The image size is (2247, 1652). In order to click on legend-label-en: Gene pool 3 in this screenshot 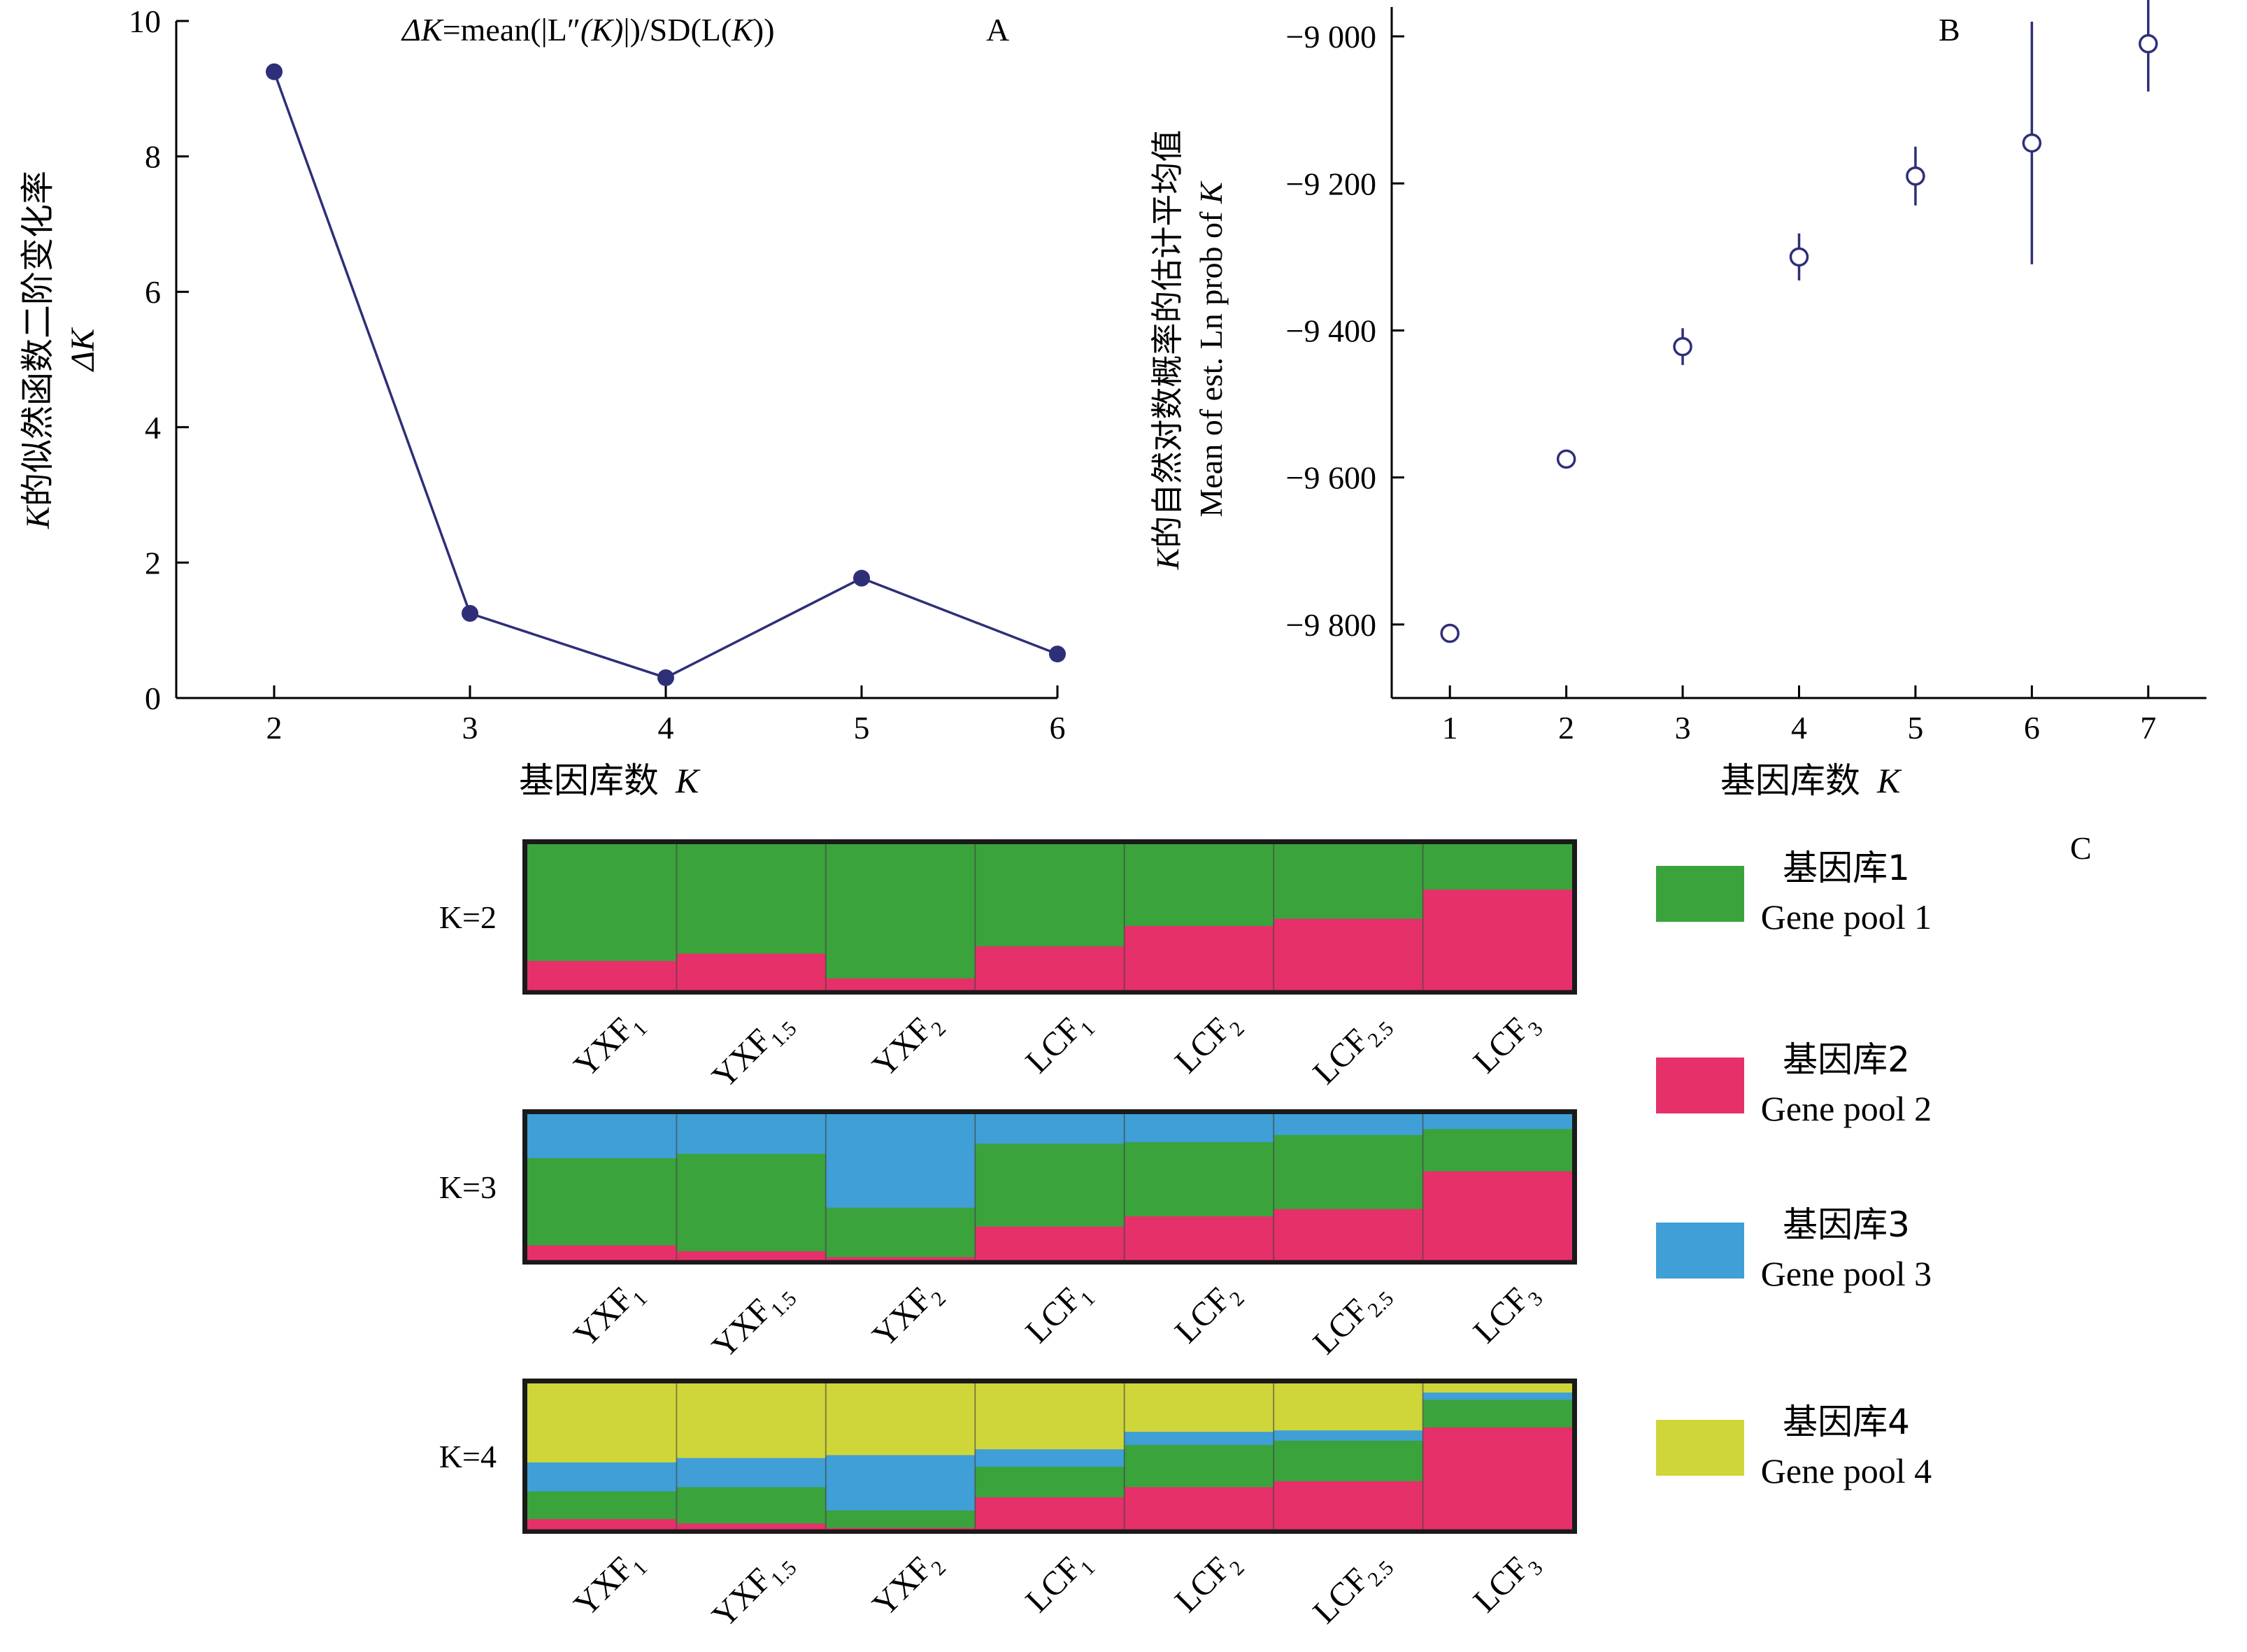, I will do `click(1846, 1273)`.